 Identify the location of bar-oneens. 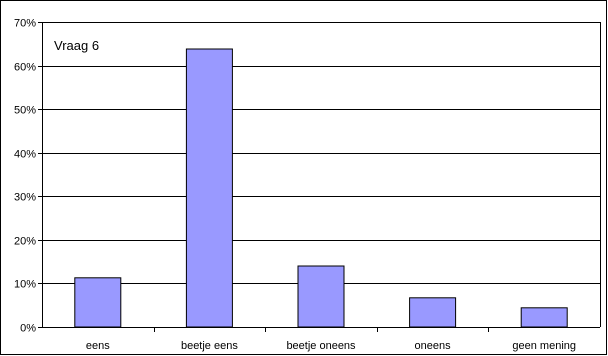
(433, 312).